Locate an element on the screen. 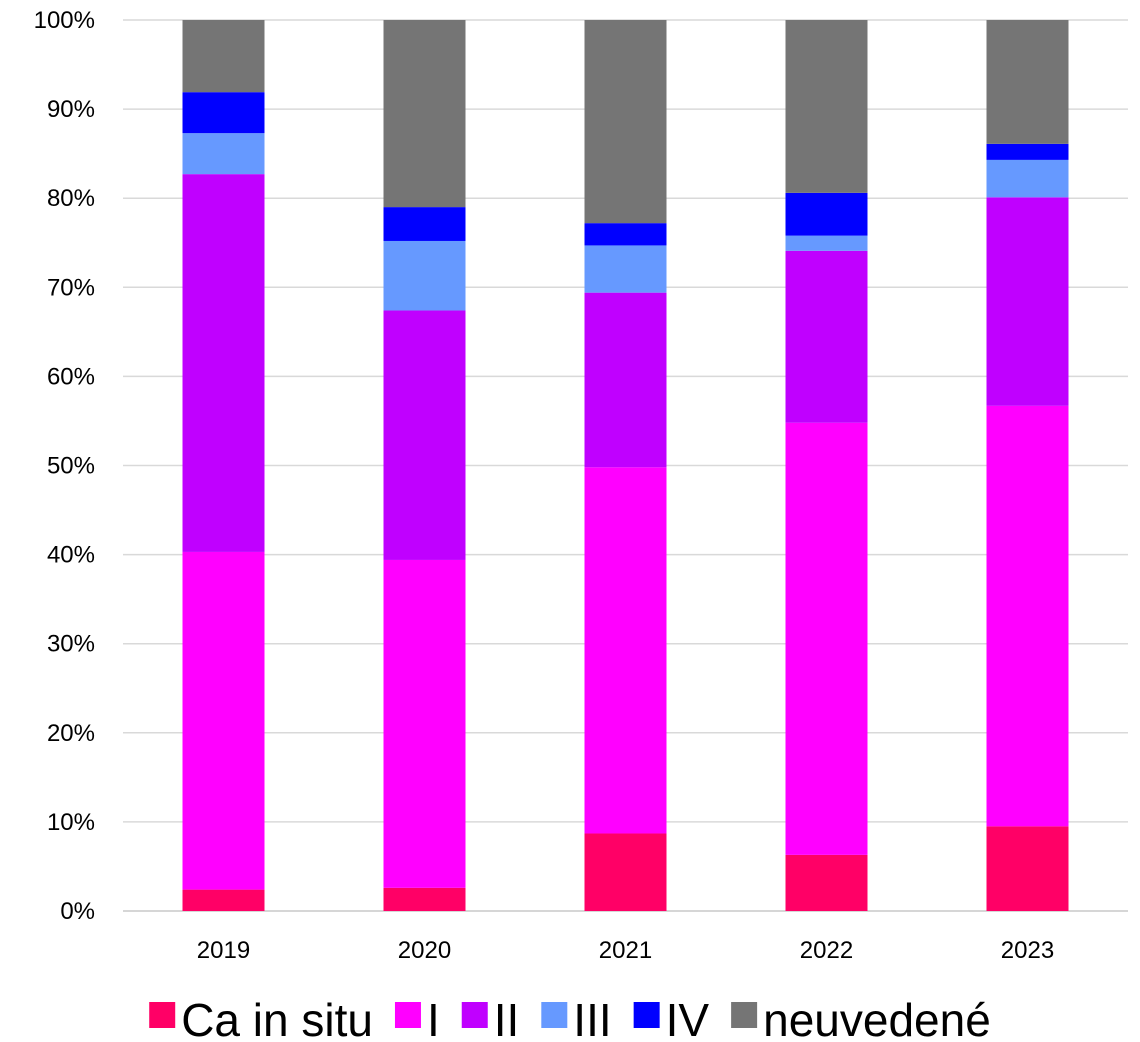 The width and height of the screenshot is (1140, 1042). legend-item: Ca in situ is located at coordinates (261, 1018).